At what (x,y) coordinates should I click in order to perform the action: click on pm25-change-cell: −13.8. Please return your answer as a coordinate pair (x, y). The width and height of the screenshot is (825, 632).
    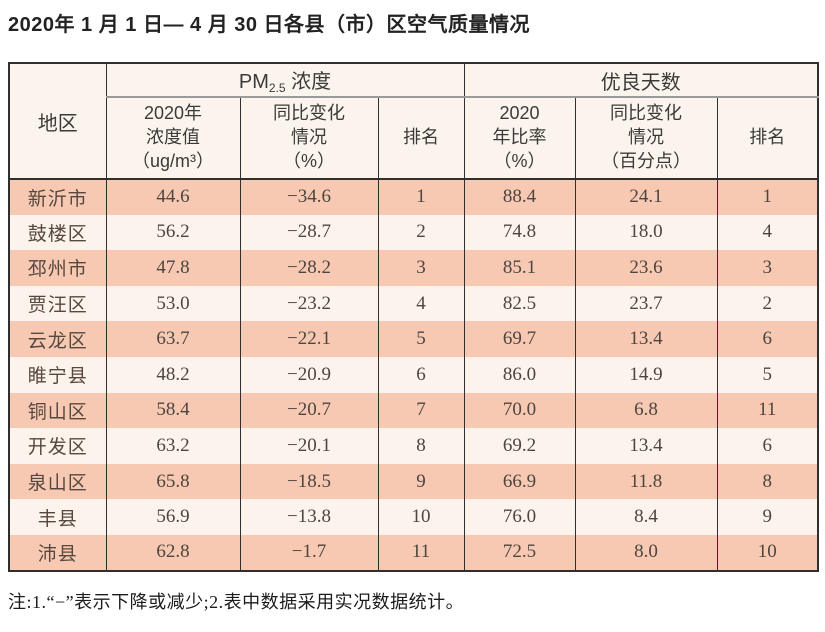
    Looking at the image, I should click on (308, 517).